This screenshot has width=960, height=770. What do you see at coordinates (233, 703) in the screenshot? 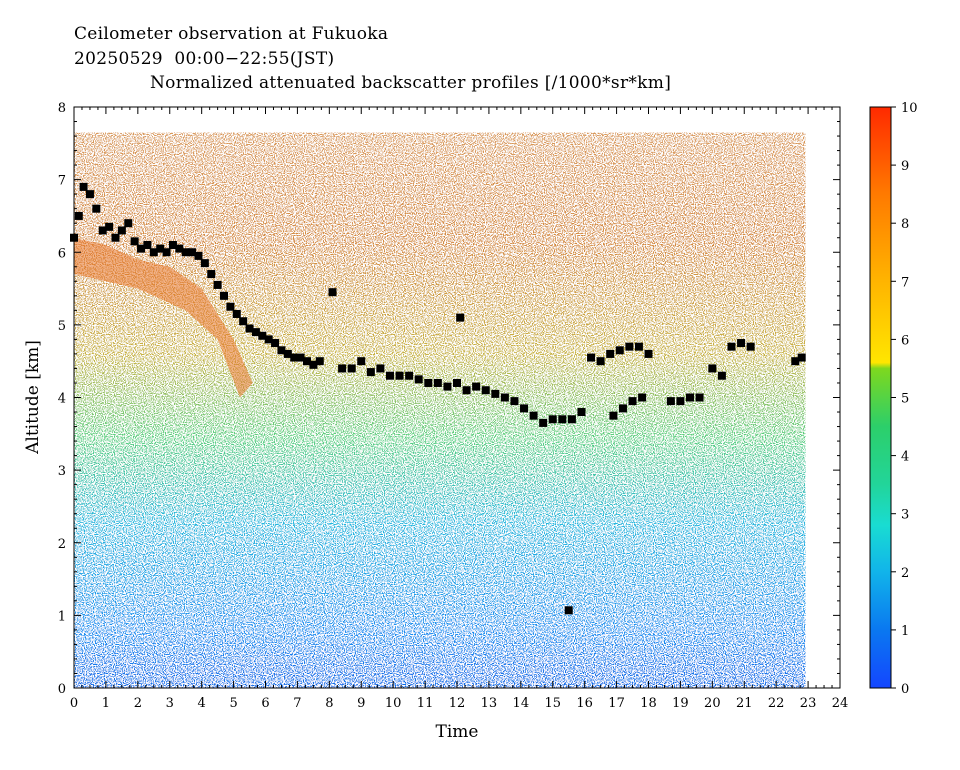
I see `x-tick-label: 5` at bounding box center [233, 703].